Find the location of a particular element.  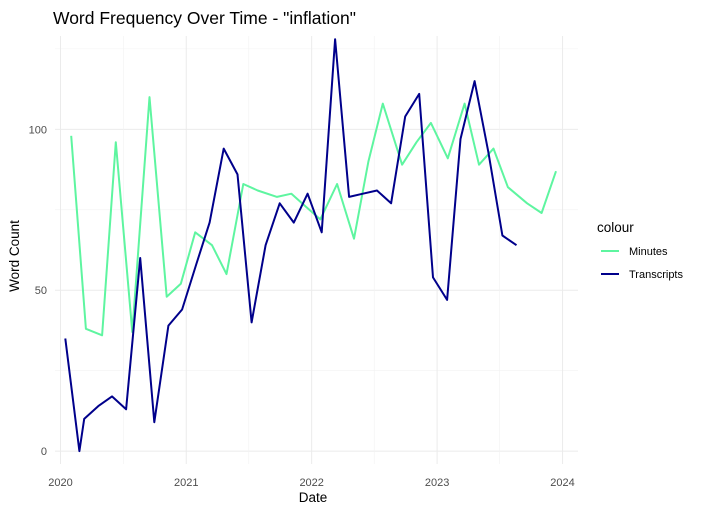

y-tick-label: 100 is located at coordinates (38, 130).